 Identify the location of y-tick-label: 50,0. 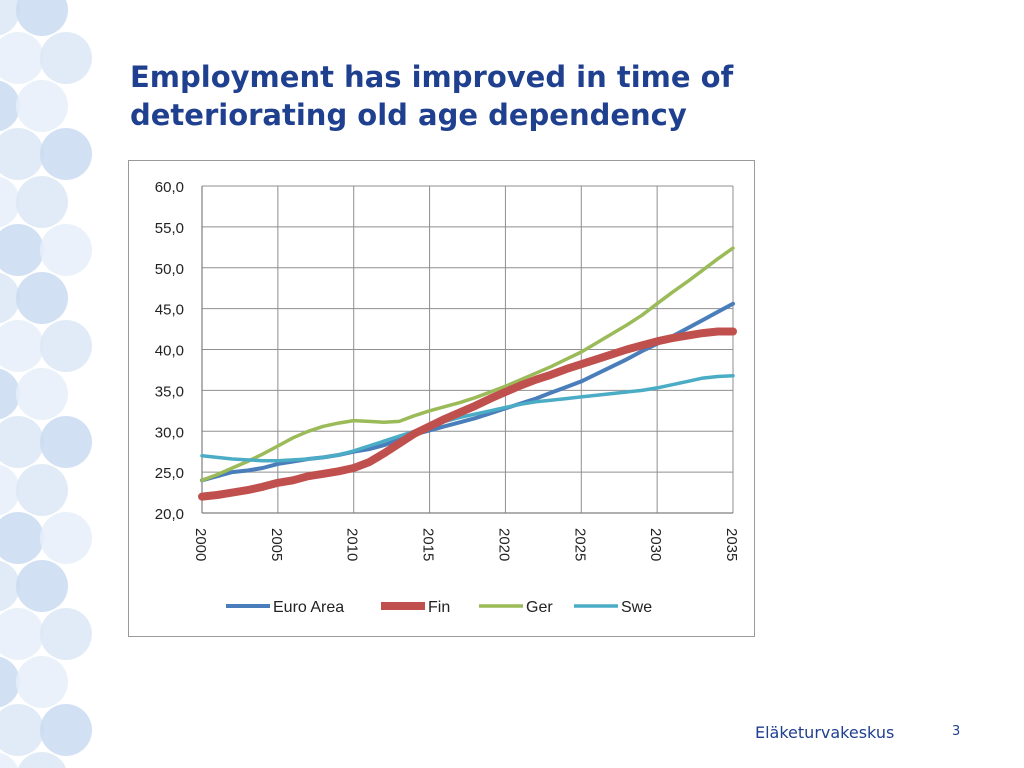
(169, 269).